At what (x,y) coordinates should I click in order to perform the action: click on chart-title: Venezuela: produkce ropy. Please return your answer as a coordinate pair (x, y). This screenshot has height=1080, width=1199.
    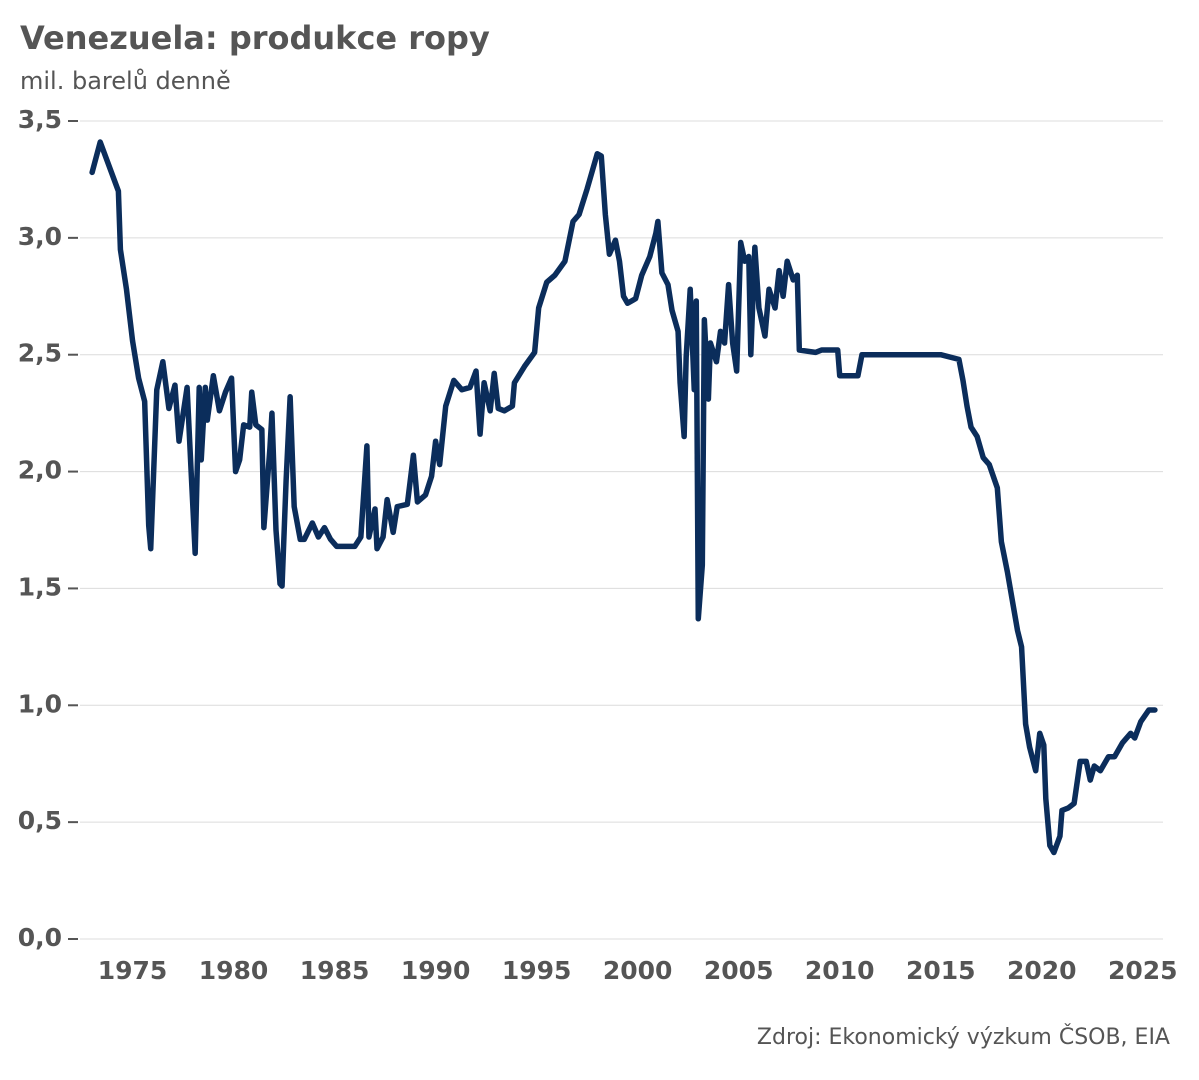
    Looking at the image, I should click on (255, 38).